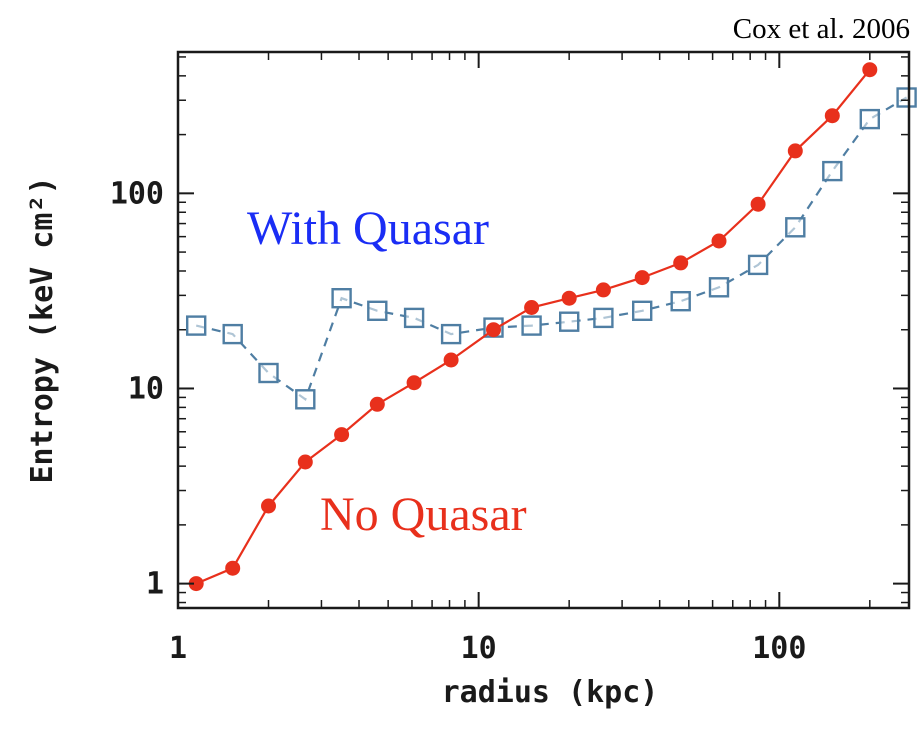 This screenshot has width=924, height=732. Describe the element at coordinates (550, 692) in the screenshot. I see `x-axis-label: radius (kpc)` at that location.